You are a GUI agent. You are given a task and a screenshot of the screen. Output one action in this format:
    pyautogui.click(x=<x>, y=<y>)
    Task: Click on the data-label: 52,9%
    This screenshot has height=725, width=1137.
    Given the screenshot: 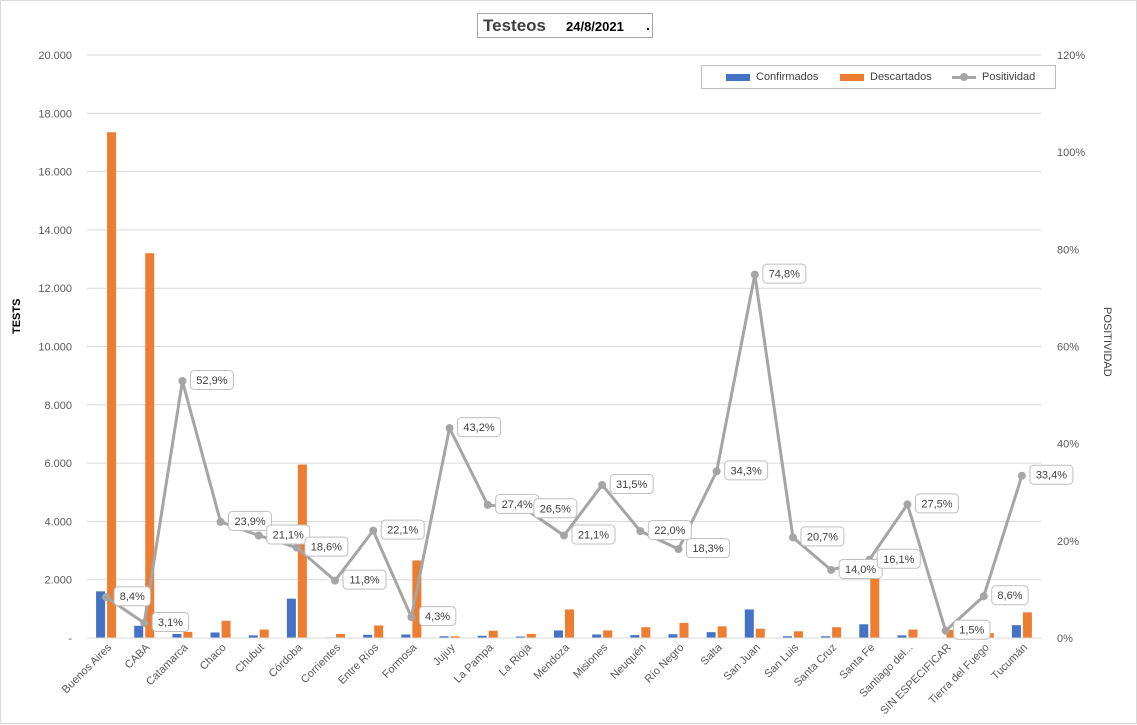 What is the action you would take?
    pyautogui.click(x=211, y=381)
    